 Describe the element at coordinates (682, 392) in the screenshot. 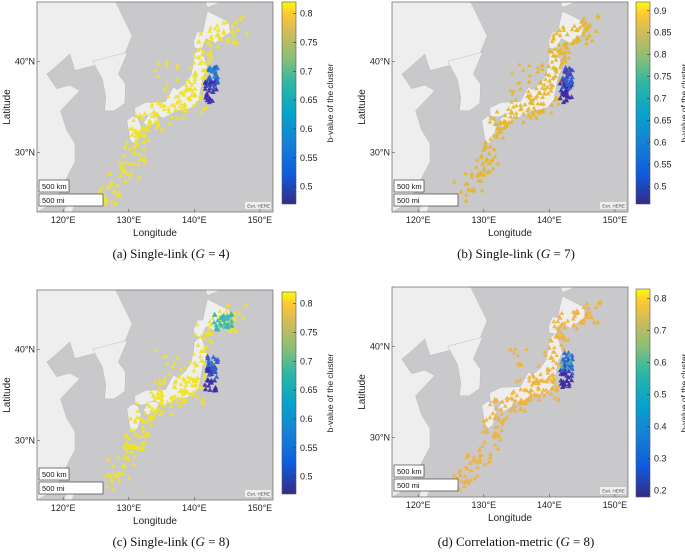

I see `colorbar-label: b-value of the cluster` at that location.